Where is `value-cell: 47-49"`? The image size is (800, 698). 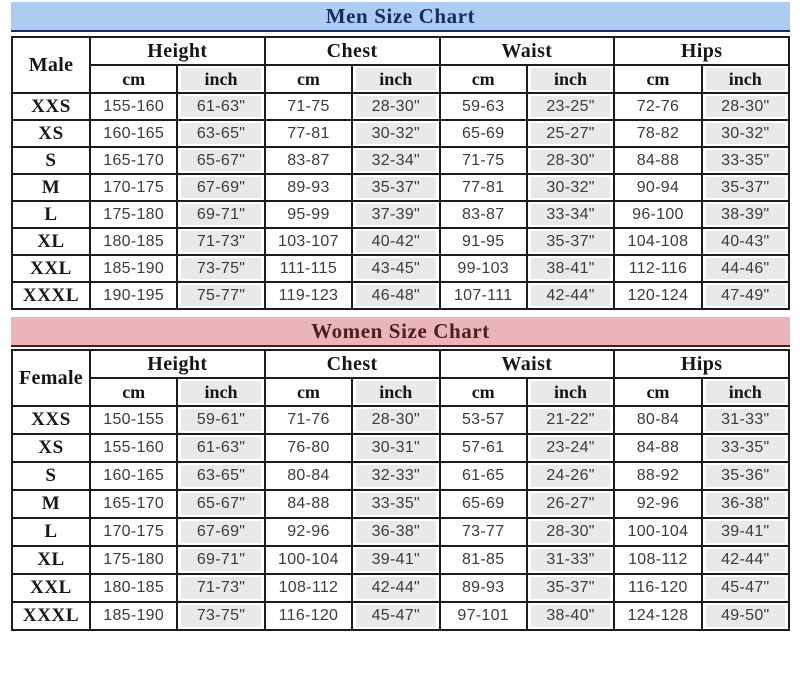 value-cell: 47-49" is located at coordinates (745, 295).